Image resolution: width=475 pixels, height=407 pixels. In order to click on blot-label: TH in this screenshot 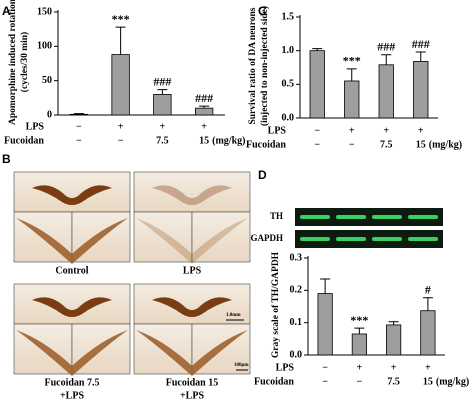, I will do `click(276, 216)`.